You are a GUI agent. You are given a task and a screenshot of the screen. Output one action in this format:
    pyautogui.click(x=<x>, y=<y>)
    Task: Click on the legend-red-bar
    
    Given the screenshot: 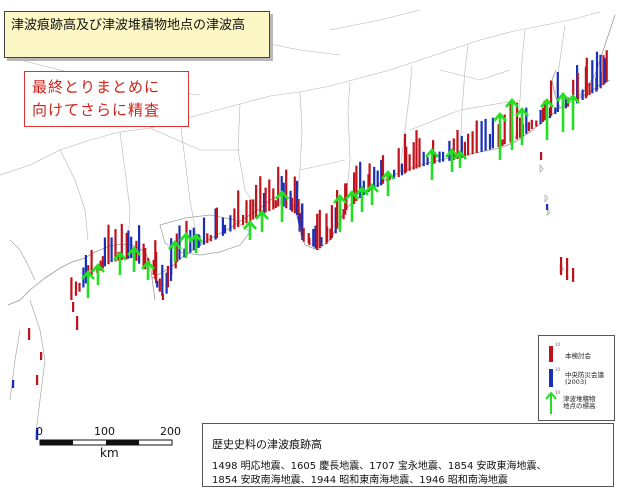 What is the action you would take?
    pyautogui.click(x=551, y=354)
    